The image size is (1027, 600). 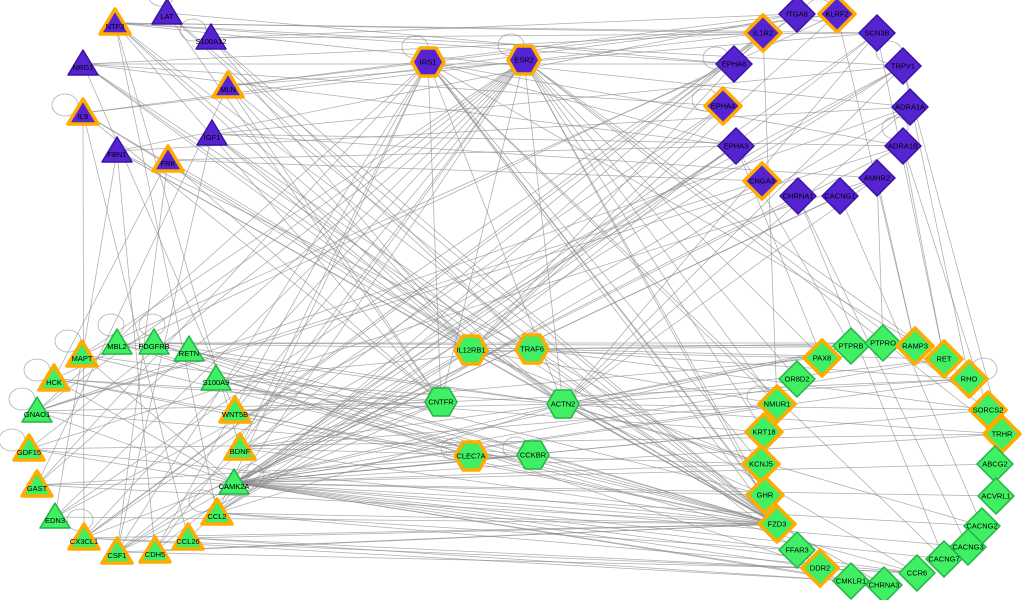 What do you see at coordinates (37, 483) in the screenshot?
I see `node-GAST: GAST` at bounding box center [37, 483].